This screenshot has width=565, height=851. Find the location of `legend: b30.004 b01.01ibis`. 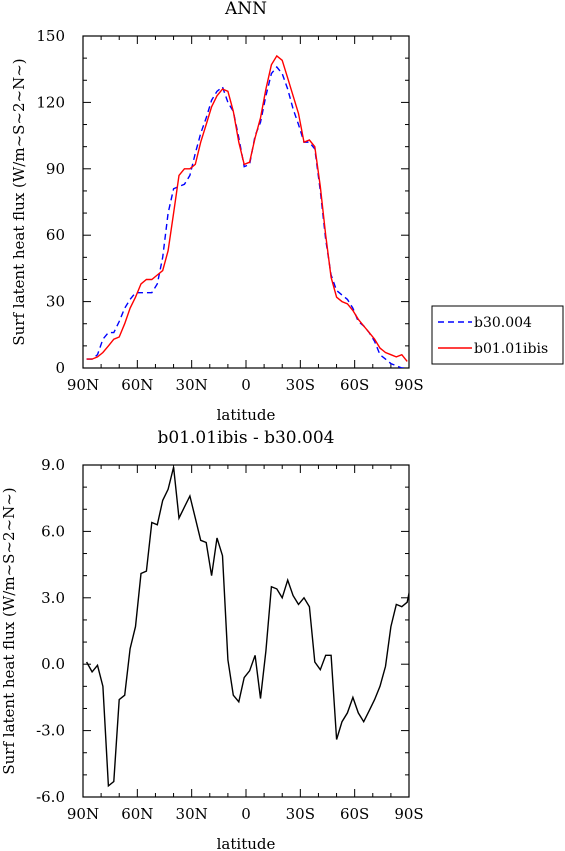

legend: b30.004 b01.01ibis is located at coordinates (497, 335).